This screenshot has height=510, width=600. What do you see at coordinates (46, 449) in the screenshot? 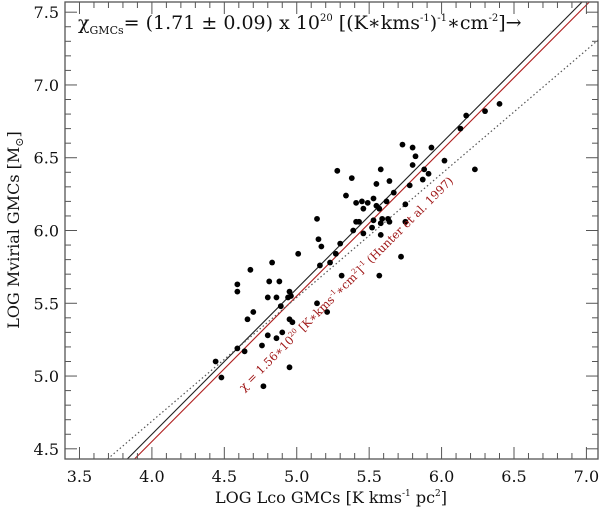
I see `y-tick-label: 4.5` at bounding box center [46, 449].